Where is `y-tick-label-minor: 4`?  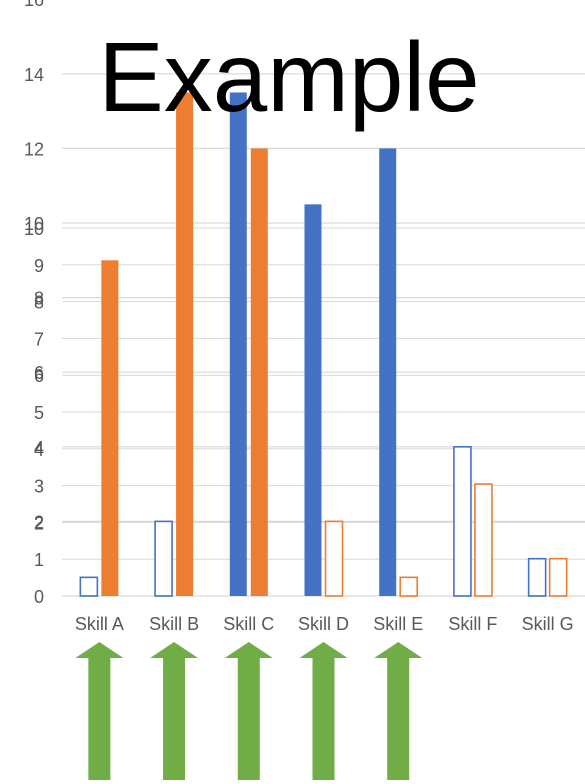
y-tick-label-minor: 4 is located at coordinates (39, 450).